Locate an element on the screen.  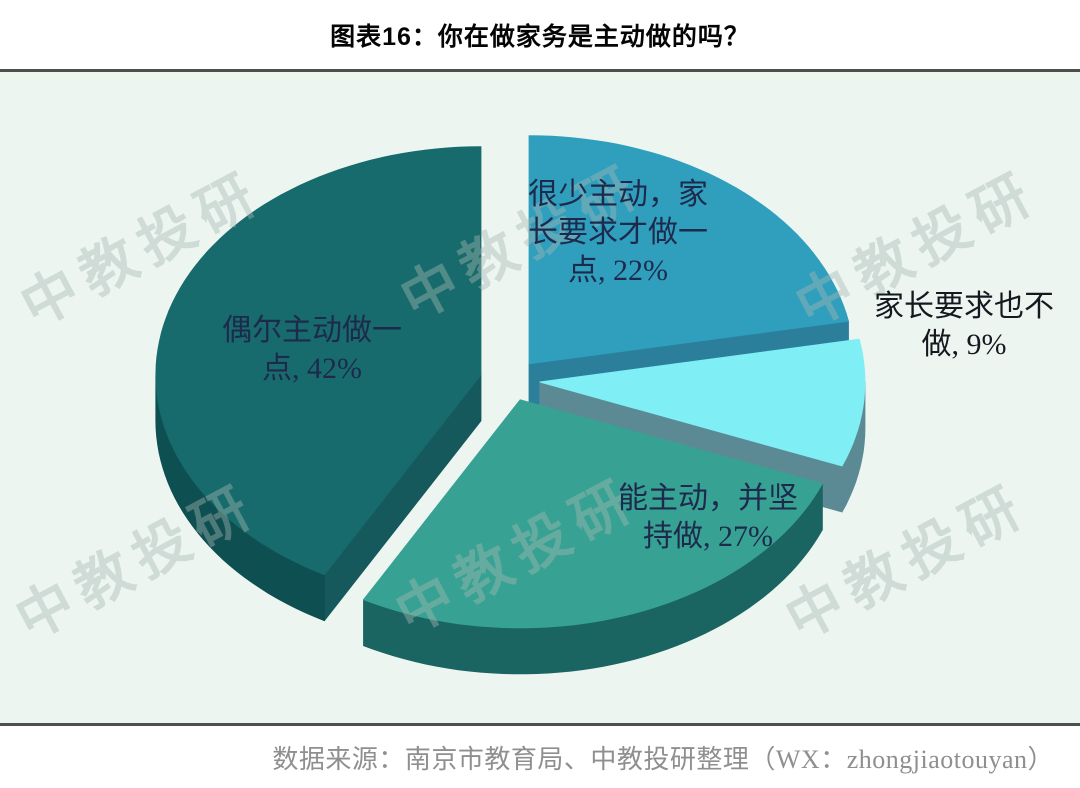
footer-bar: 数据来源：南京市教育局、中教投研整理（WX：zhongjiaotouyan） is located at coordinates (540, 757).